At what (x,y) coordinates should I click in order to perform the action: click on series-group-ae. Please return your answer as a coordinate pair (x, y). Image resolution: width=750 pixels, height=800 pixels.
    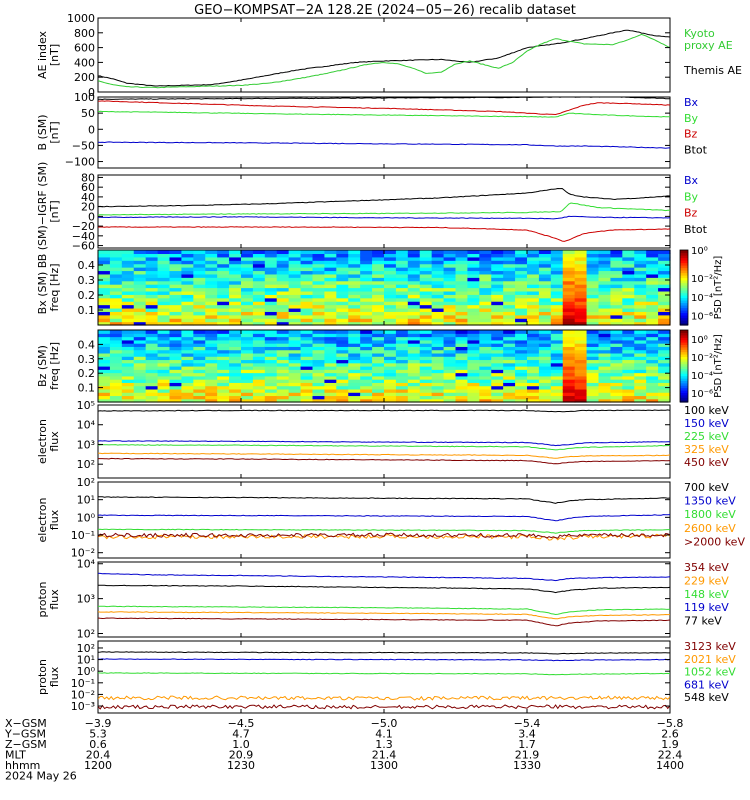
    Looking at the image, I should click on (384, 59).